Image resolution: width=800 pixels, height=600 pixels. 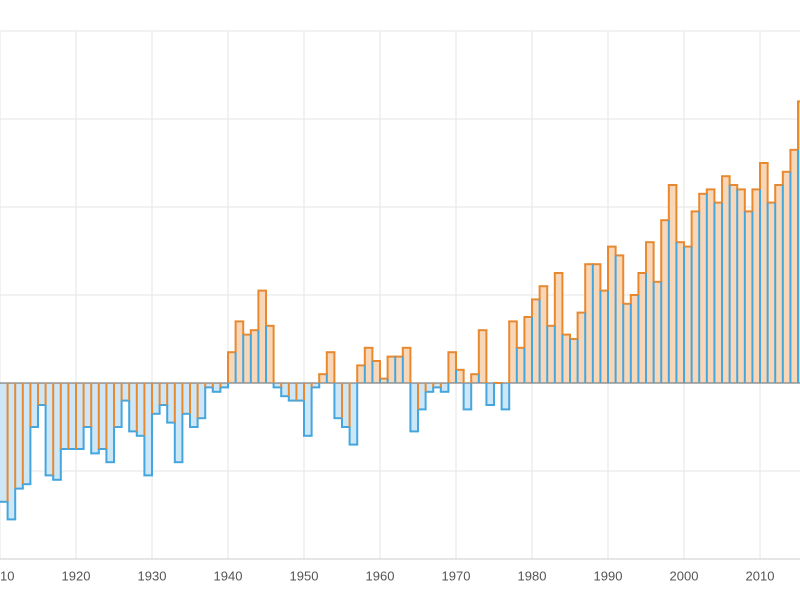 What do you see at coordinates (532, 575) in the screenshot?
I see `x-tick-label: 1980` at bounding box center [532, 575].